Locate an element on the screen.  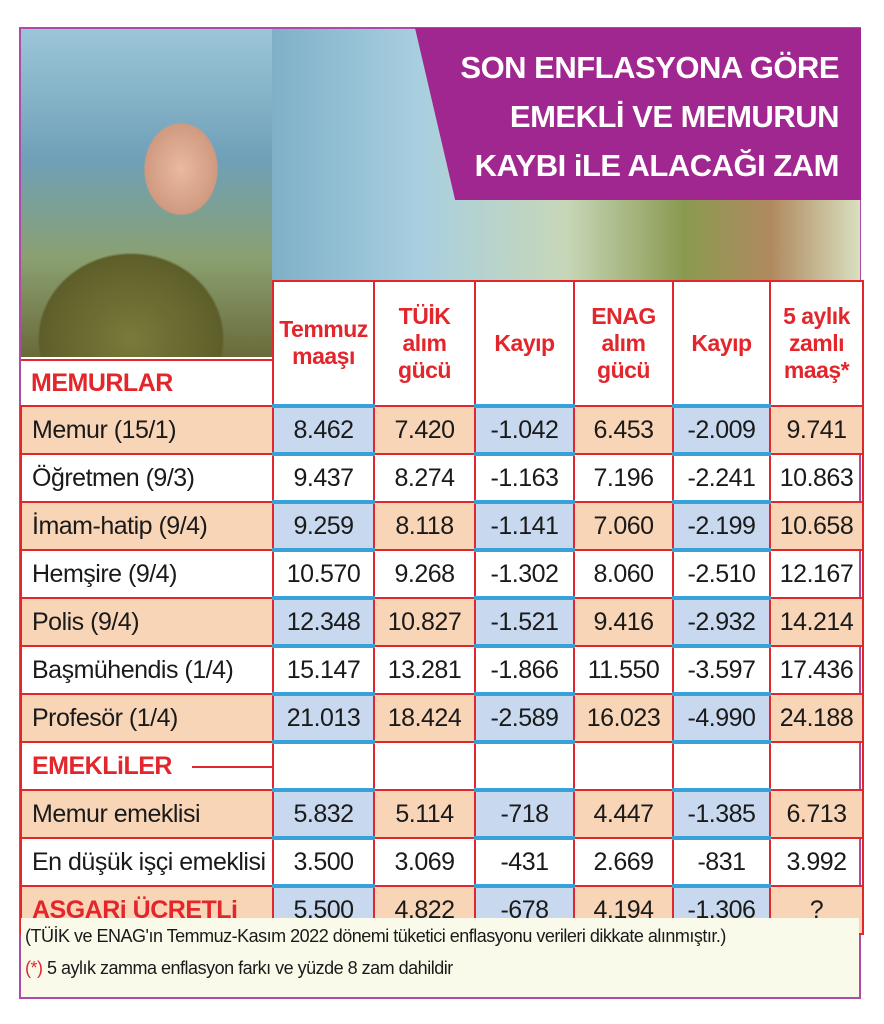
value-cell: 6.713 is located at coordinates (816, 814).